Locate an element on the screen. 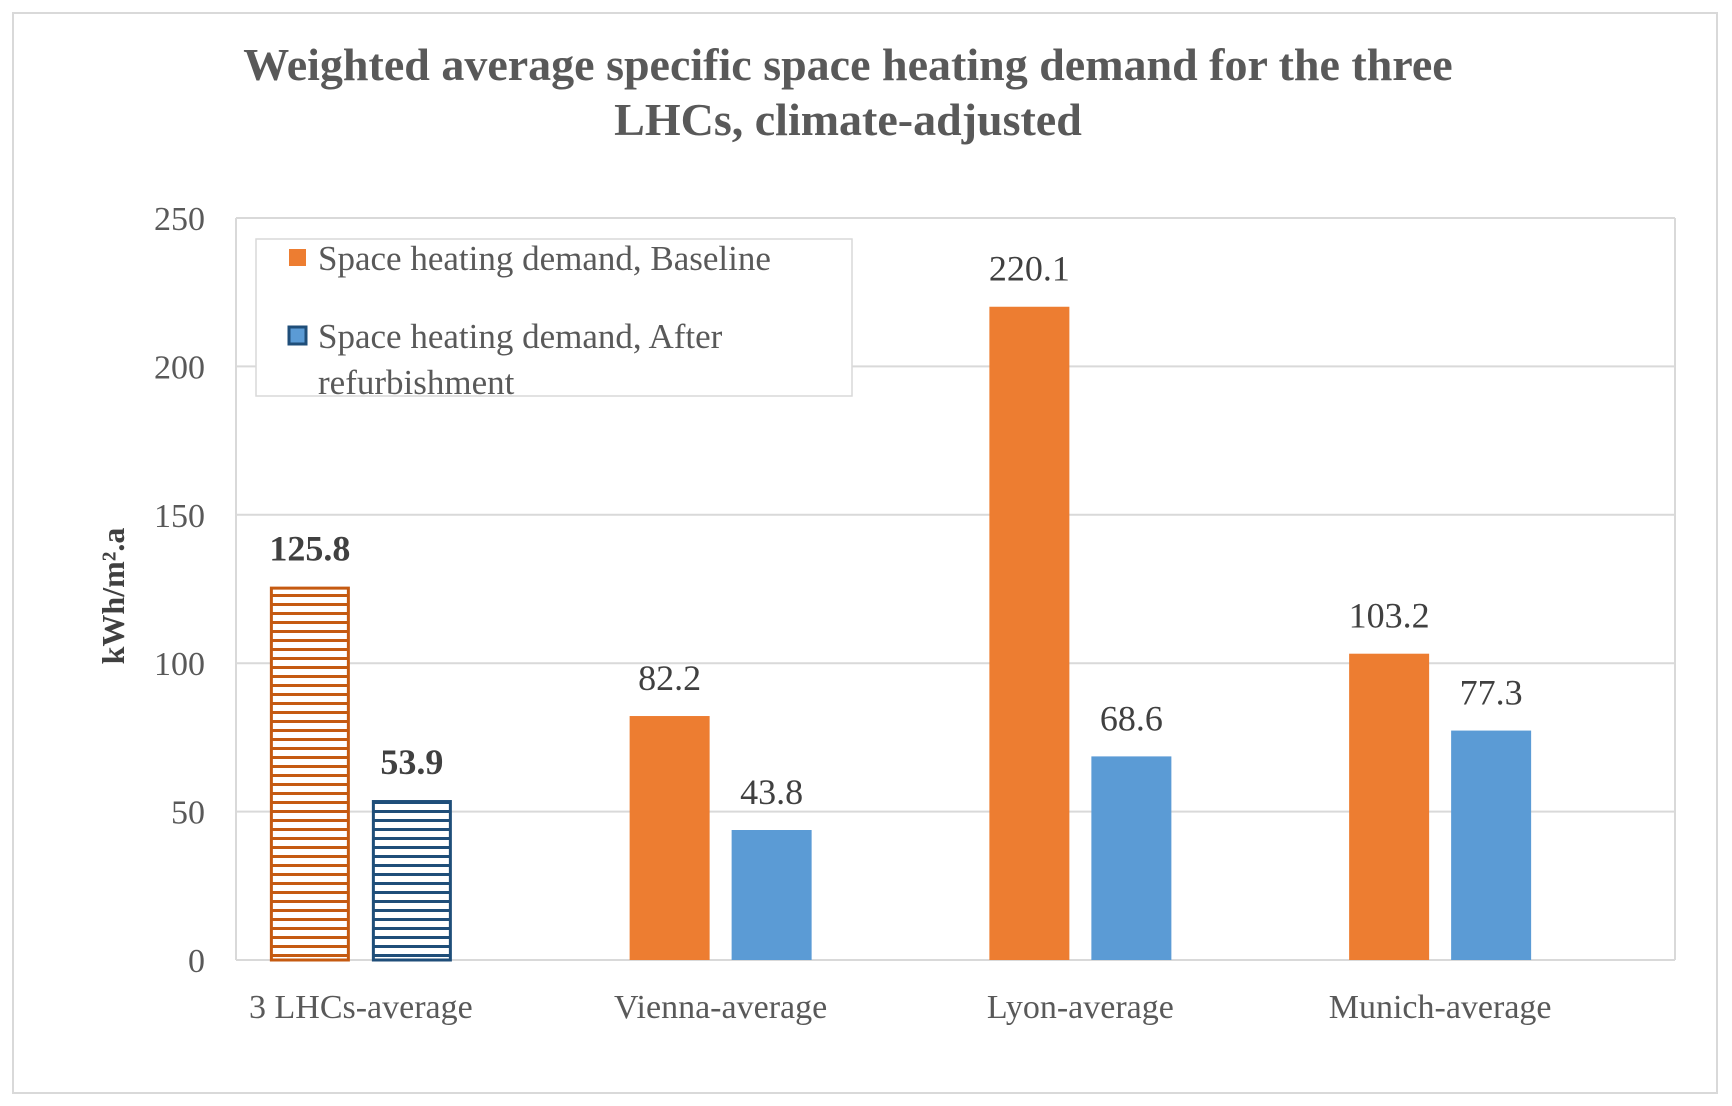 The image size is (1732, 1106). x-tick-label-3-lhcs-average: 3 LHCs-average is located at coordinates (361, 1007).